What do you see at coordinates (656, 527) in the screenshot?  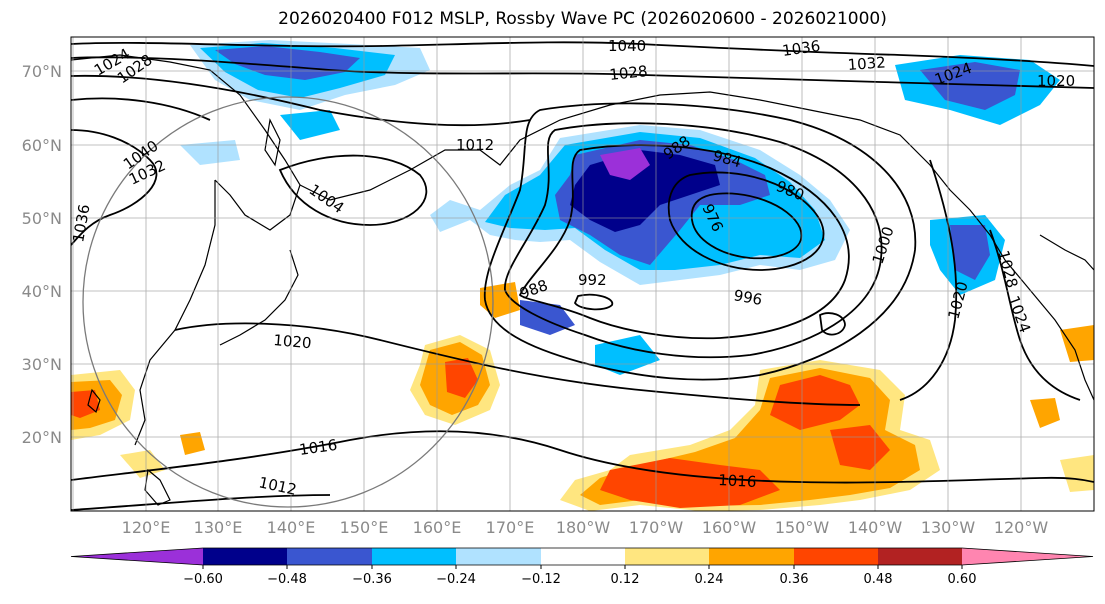 I see `longitude-label: 170°W` at bounding box center [656, 527].